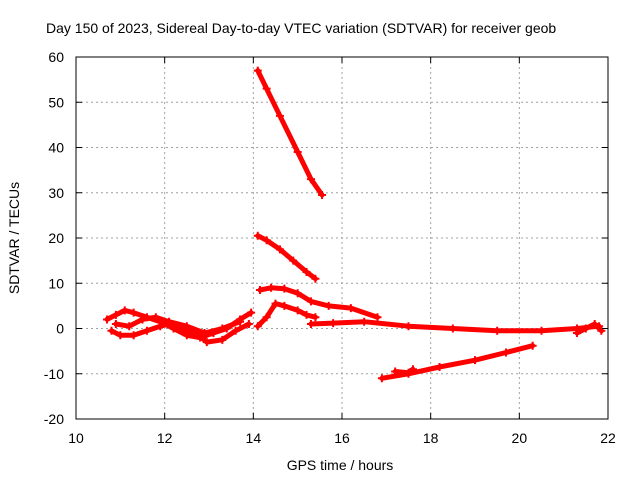  Describe the element at coordinates (340, 465) in the screenshot. I see `x-axis-label: GPS time / hours` at that location.